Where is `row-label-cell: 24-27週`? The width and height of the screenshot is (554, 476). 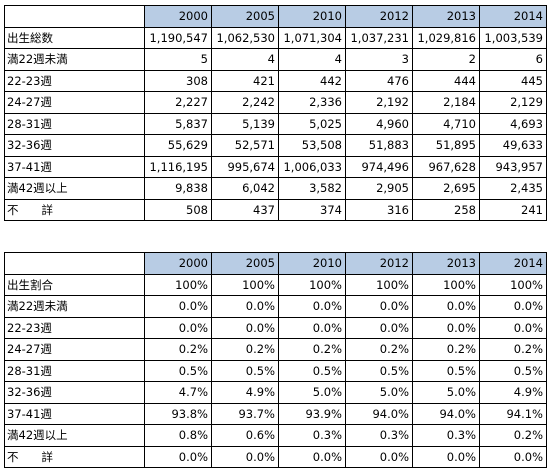 row-label-cell: 24-27週 is located at coordinates (74, 349).